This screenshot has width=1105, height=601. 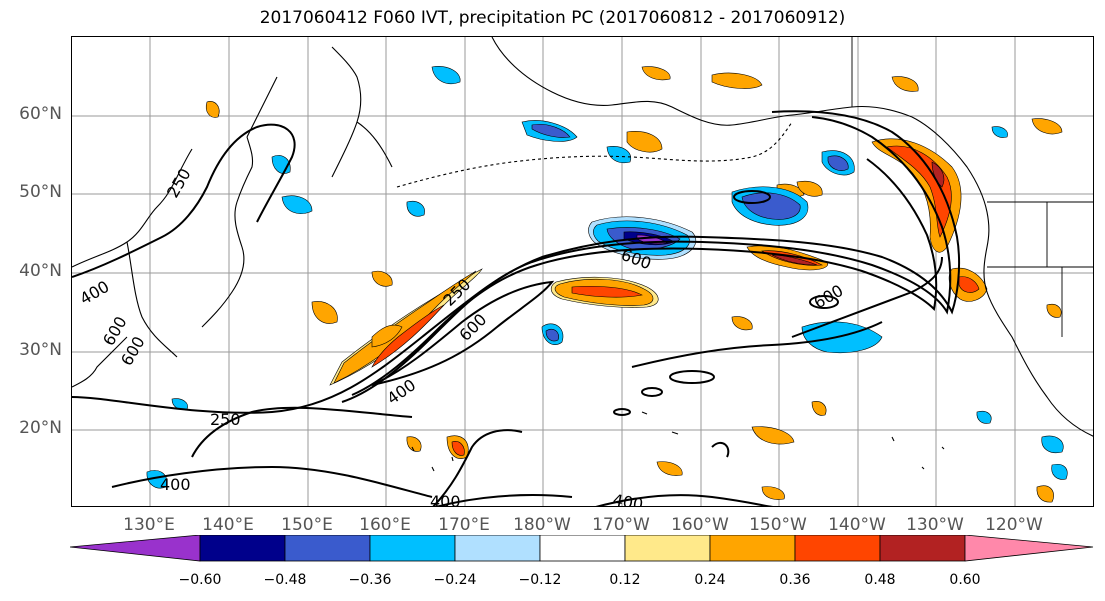 I want to click on lat-label-40n: 40°N, so click(x=40, y=271).